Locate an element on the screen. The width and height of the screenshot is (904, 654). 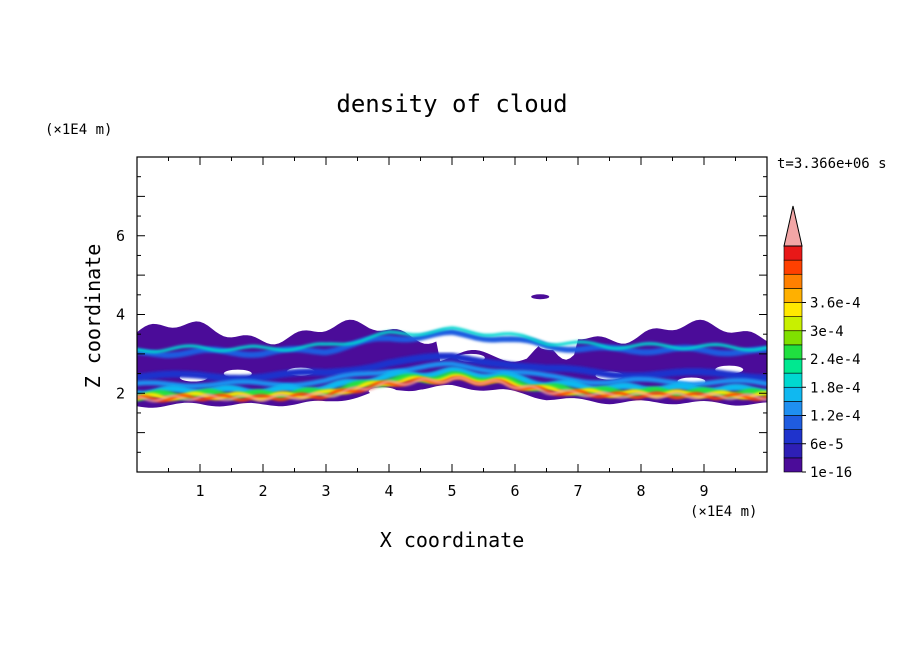
colorbar-label: 1e-16 is located at coordinates (831, 473).